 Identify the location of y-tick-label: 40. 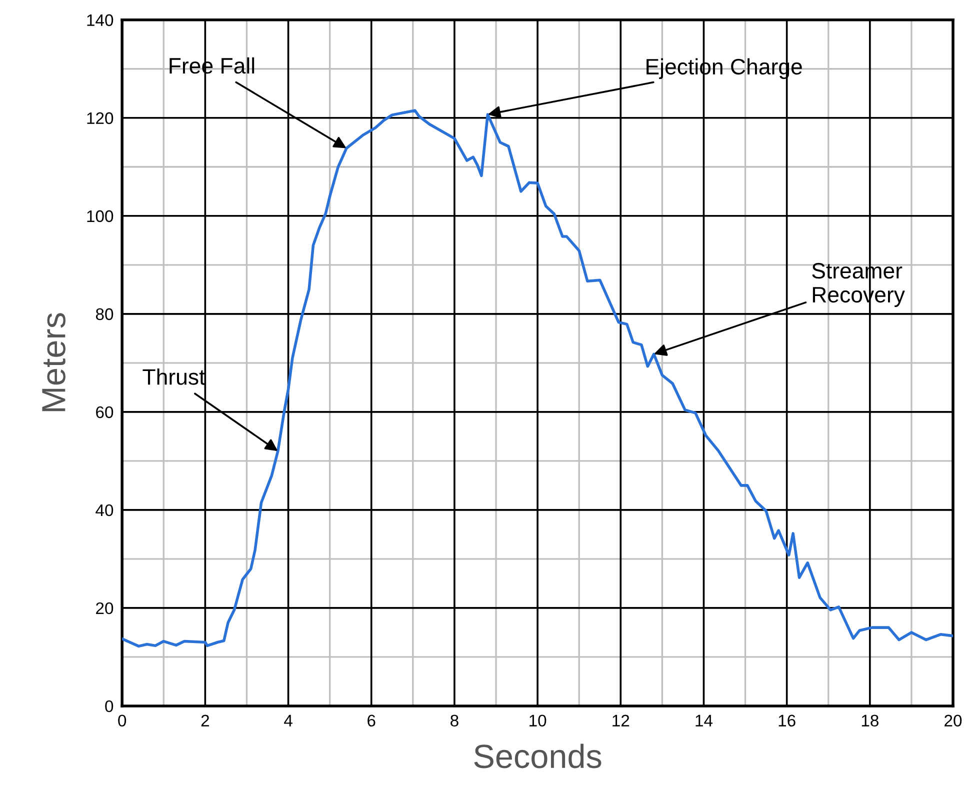
(105, 510).